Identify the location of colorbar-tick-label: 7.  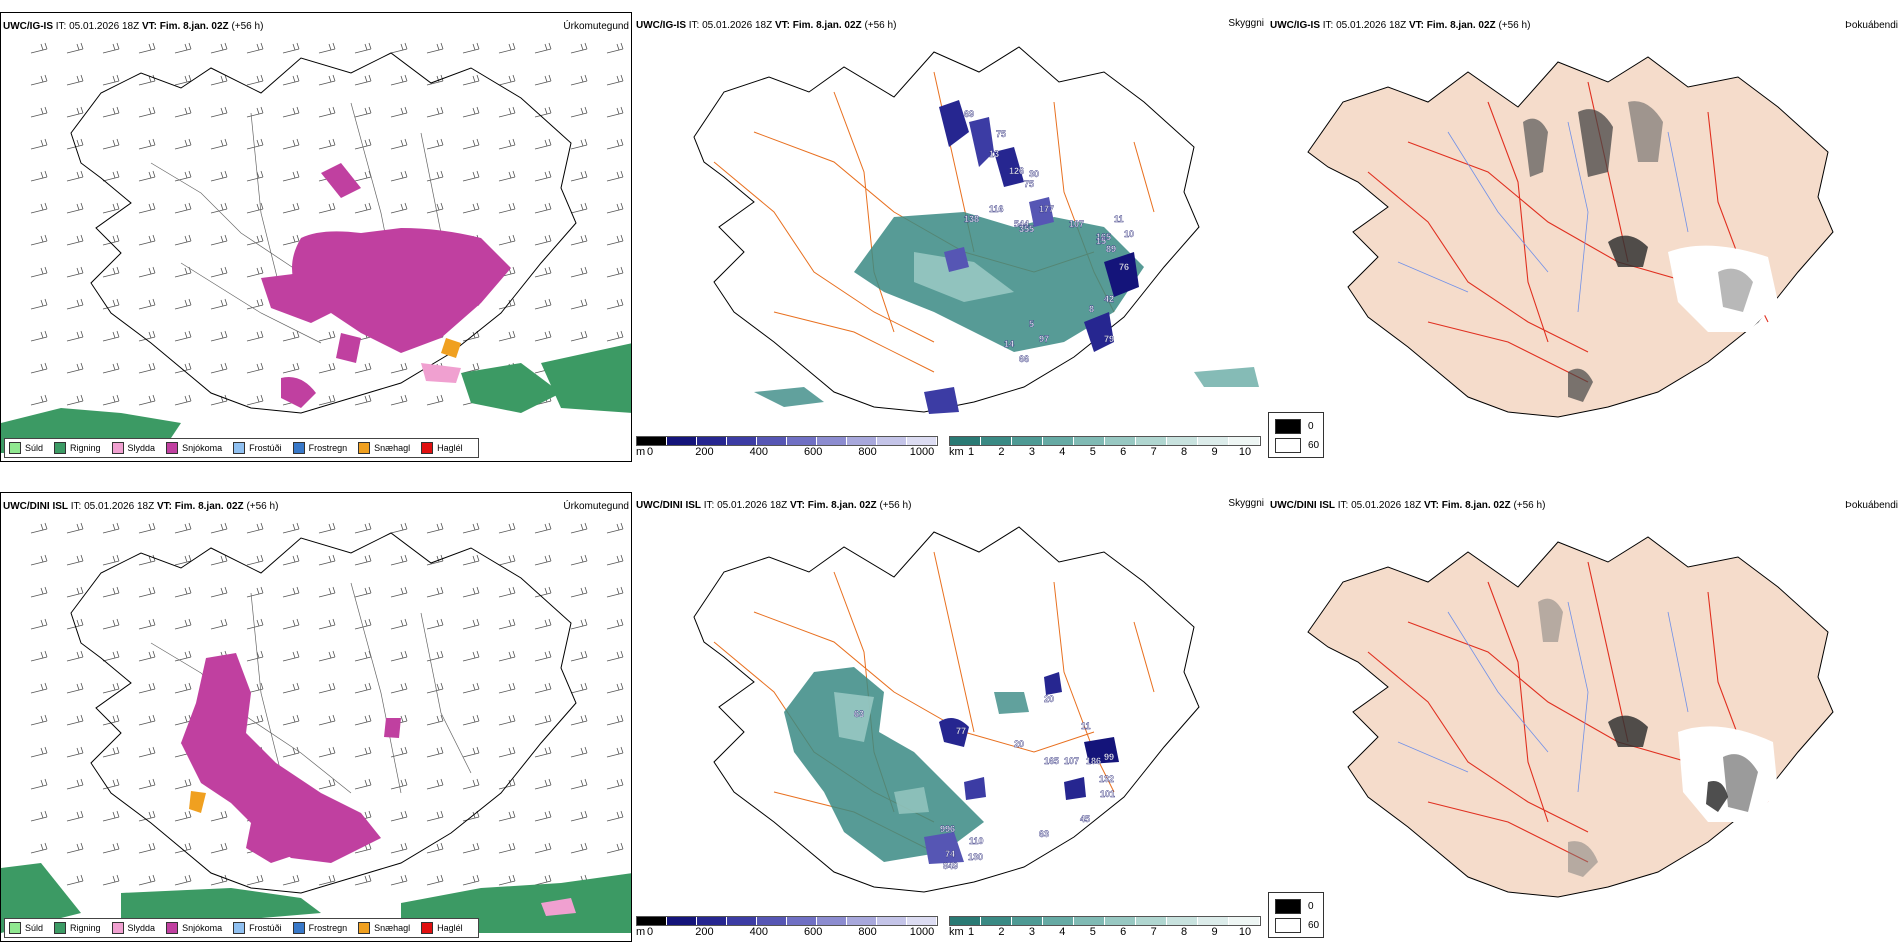
(1153, 932).